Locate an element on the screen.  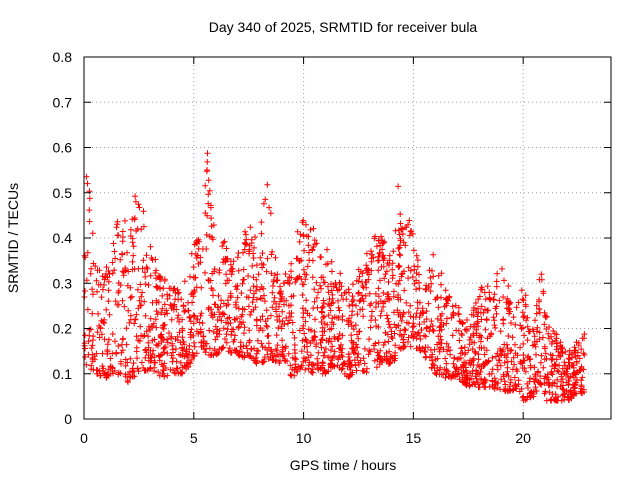
y-tick-label: 0.3 is located at coordinates (63, 283).